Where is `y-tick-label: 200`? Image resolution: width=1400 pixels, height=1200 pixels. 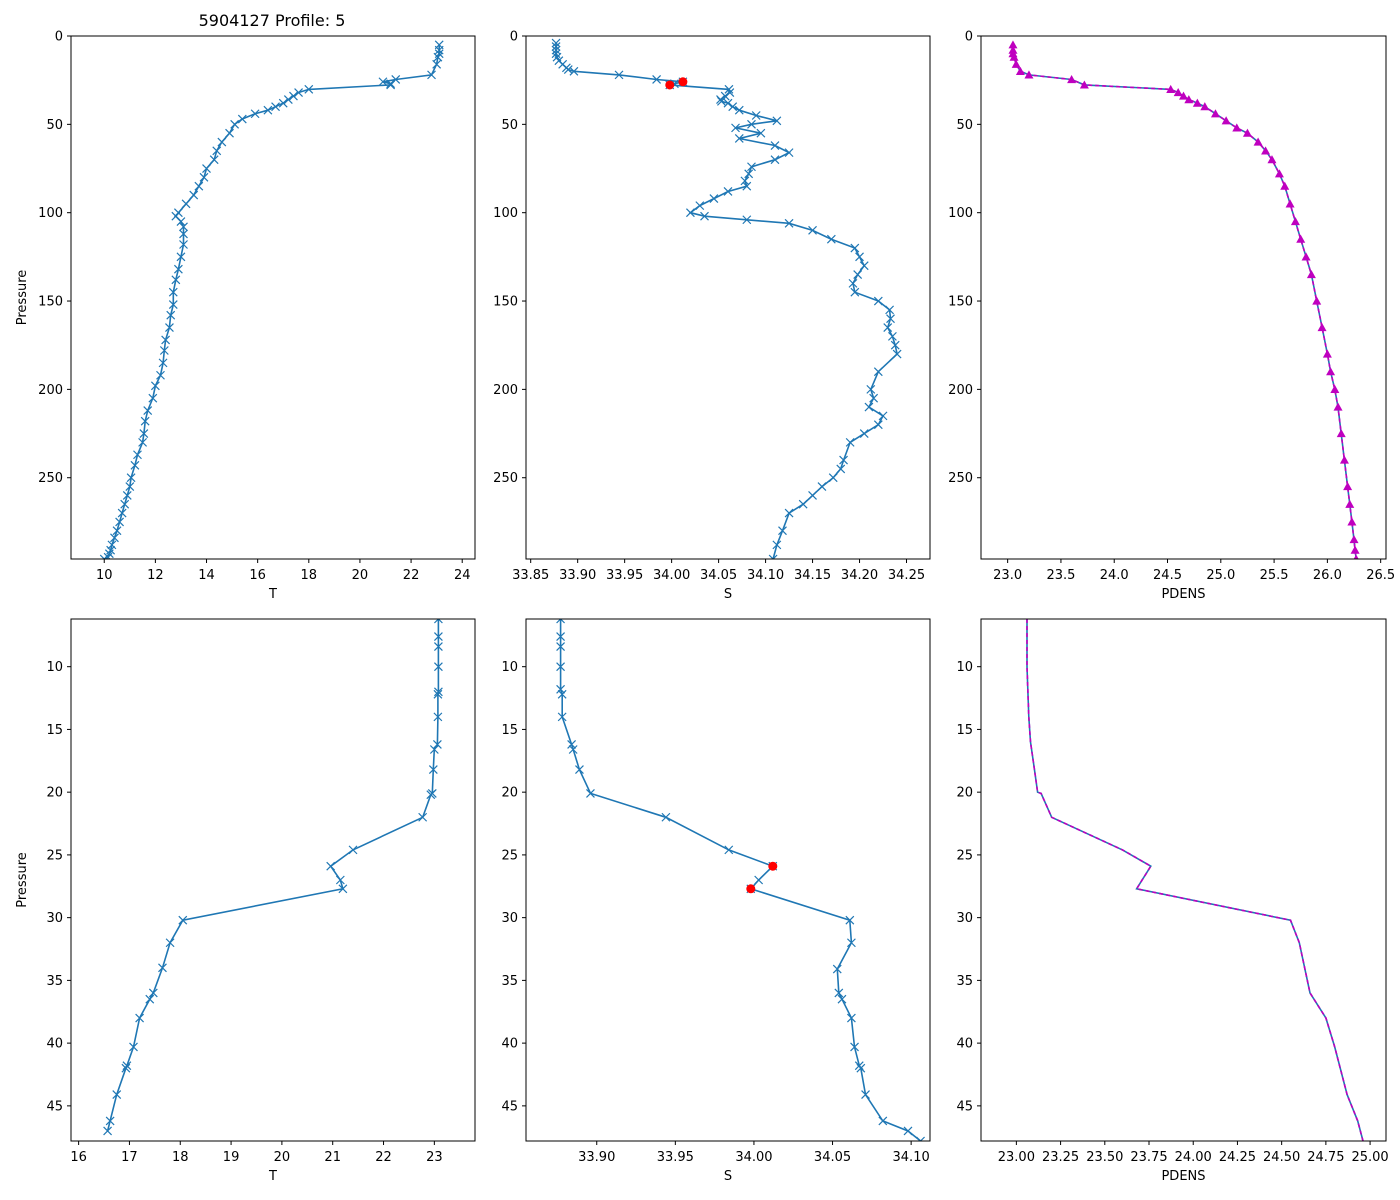
y-tick-label: 200 is located at coordinates (505, 390).